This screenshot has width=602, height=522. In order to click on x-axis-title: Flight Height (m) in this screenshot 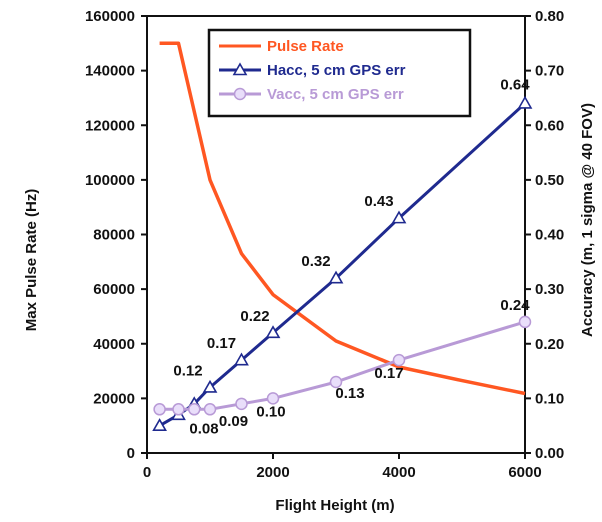, I will do `click(334, 505)`.